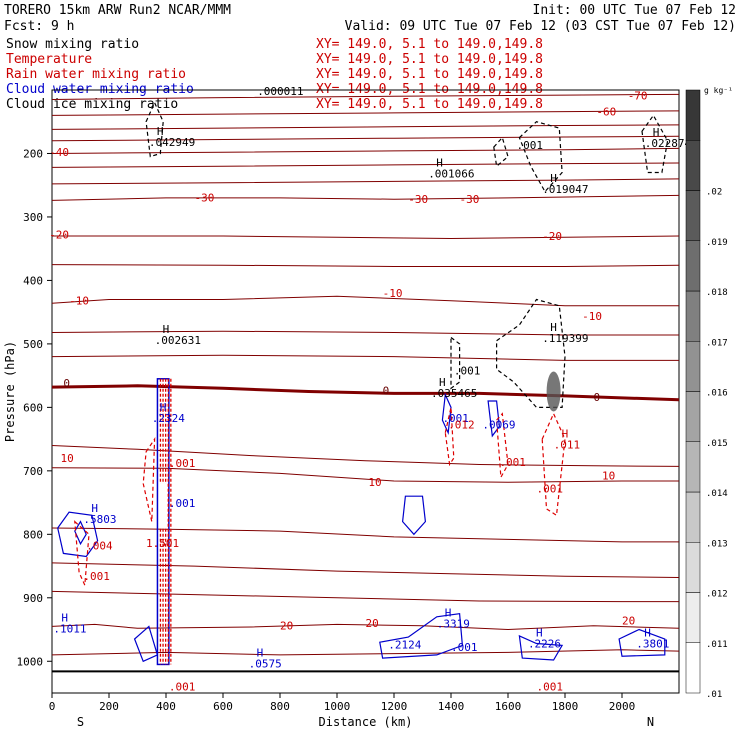 The width and height of the screenshot is (740, 744). Describe the element at coordinates (652, 643) in the screenshot. I see `contour-value-label: .3801` at that location.